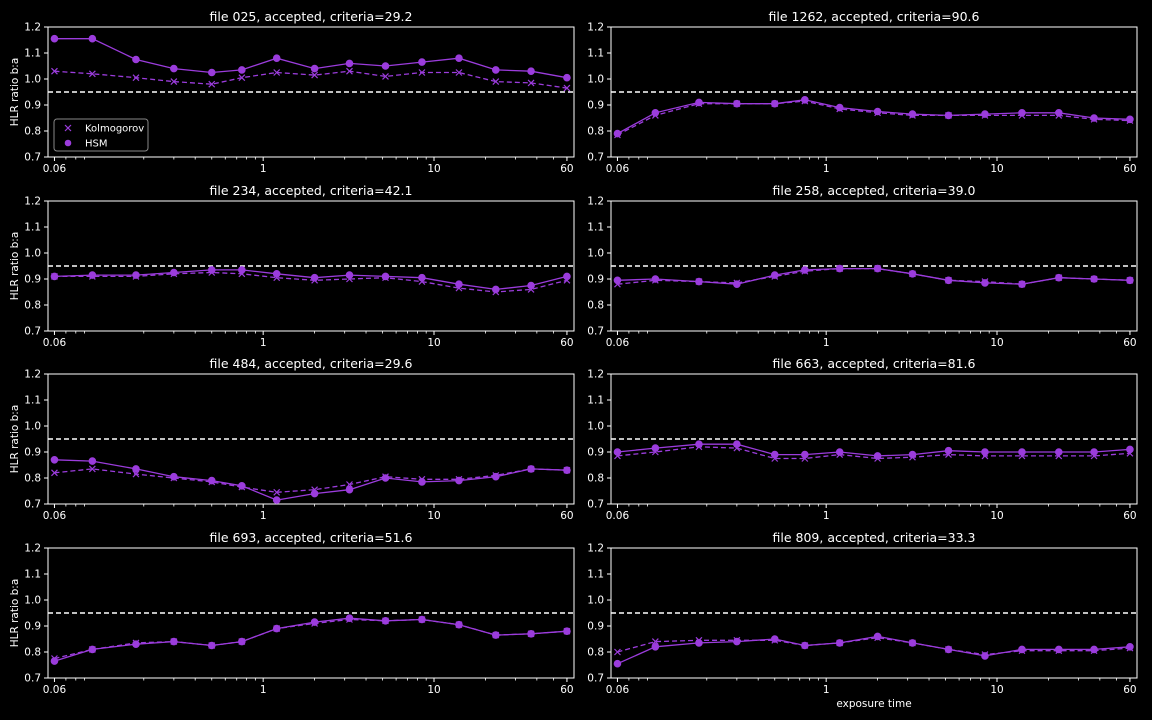 This screenshot has height=720, width=1152. What do you see at coordinates (595, 228) in the screenshot?
I see `y-tick-label: 1.1` at bounding box center [595, 228].